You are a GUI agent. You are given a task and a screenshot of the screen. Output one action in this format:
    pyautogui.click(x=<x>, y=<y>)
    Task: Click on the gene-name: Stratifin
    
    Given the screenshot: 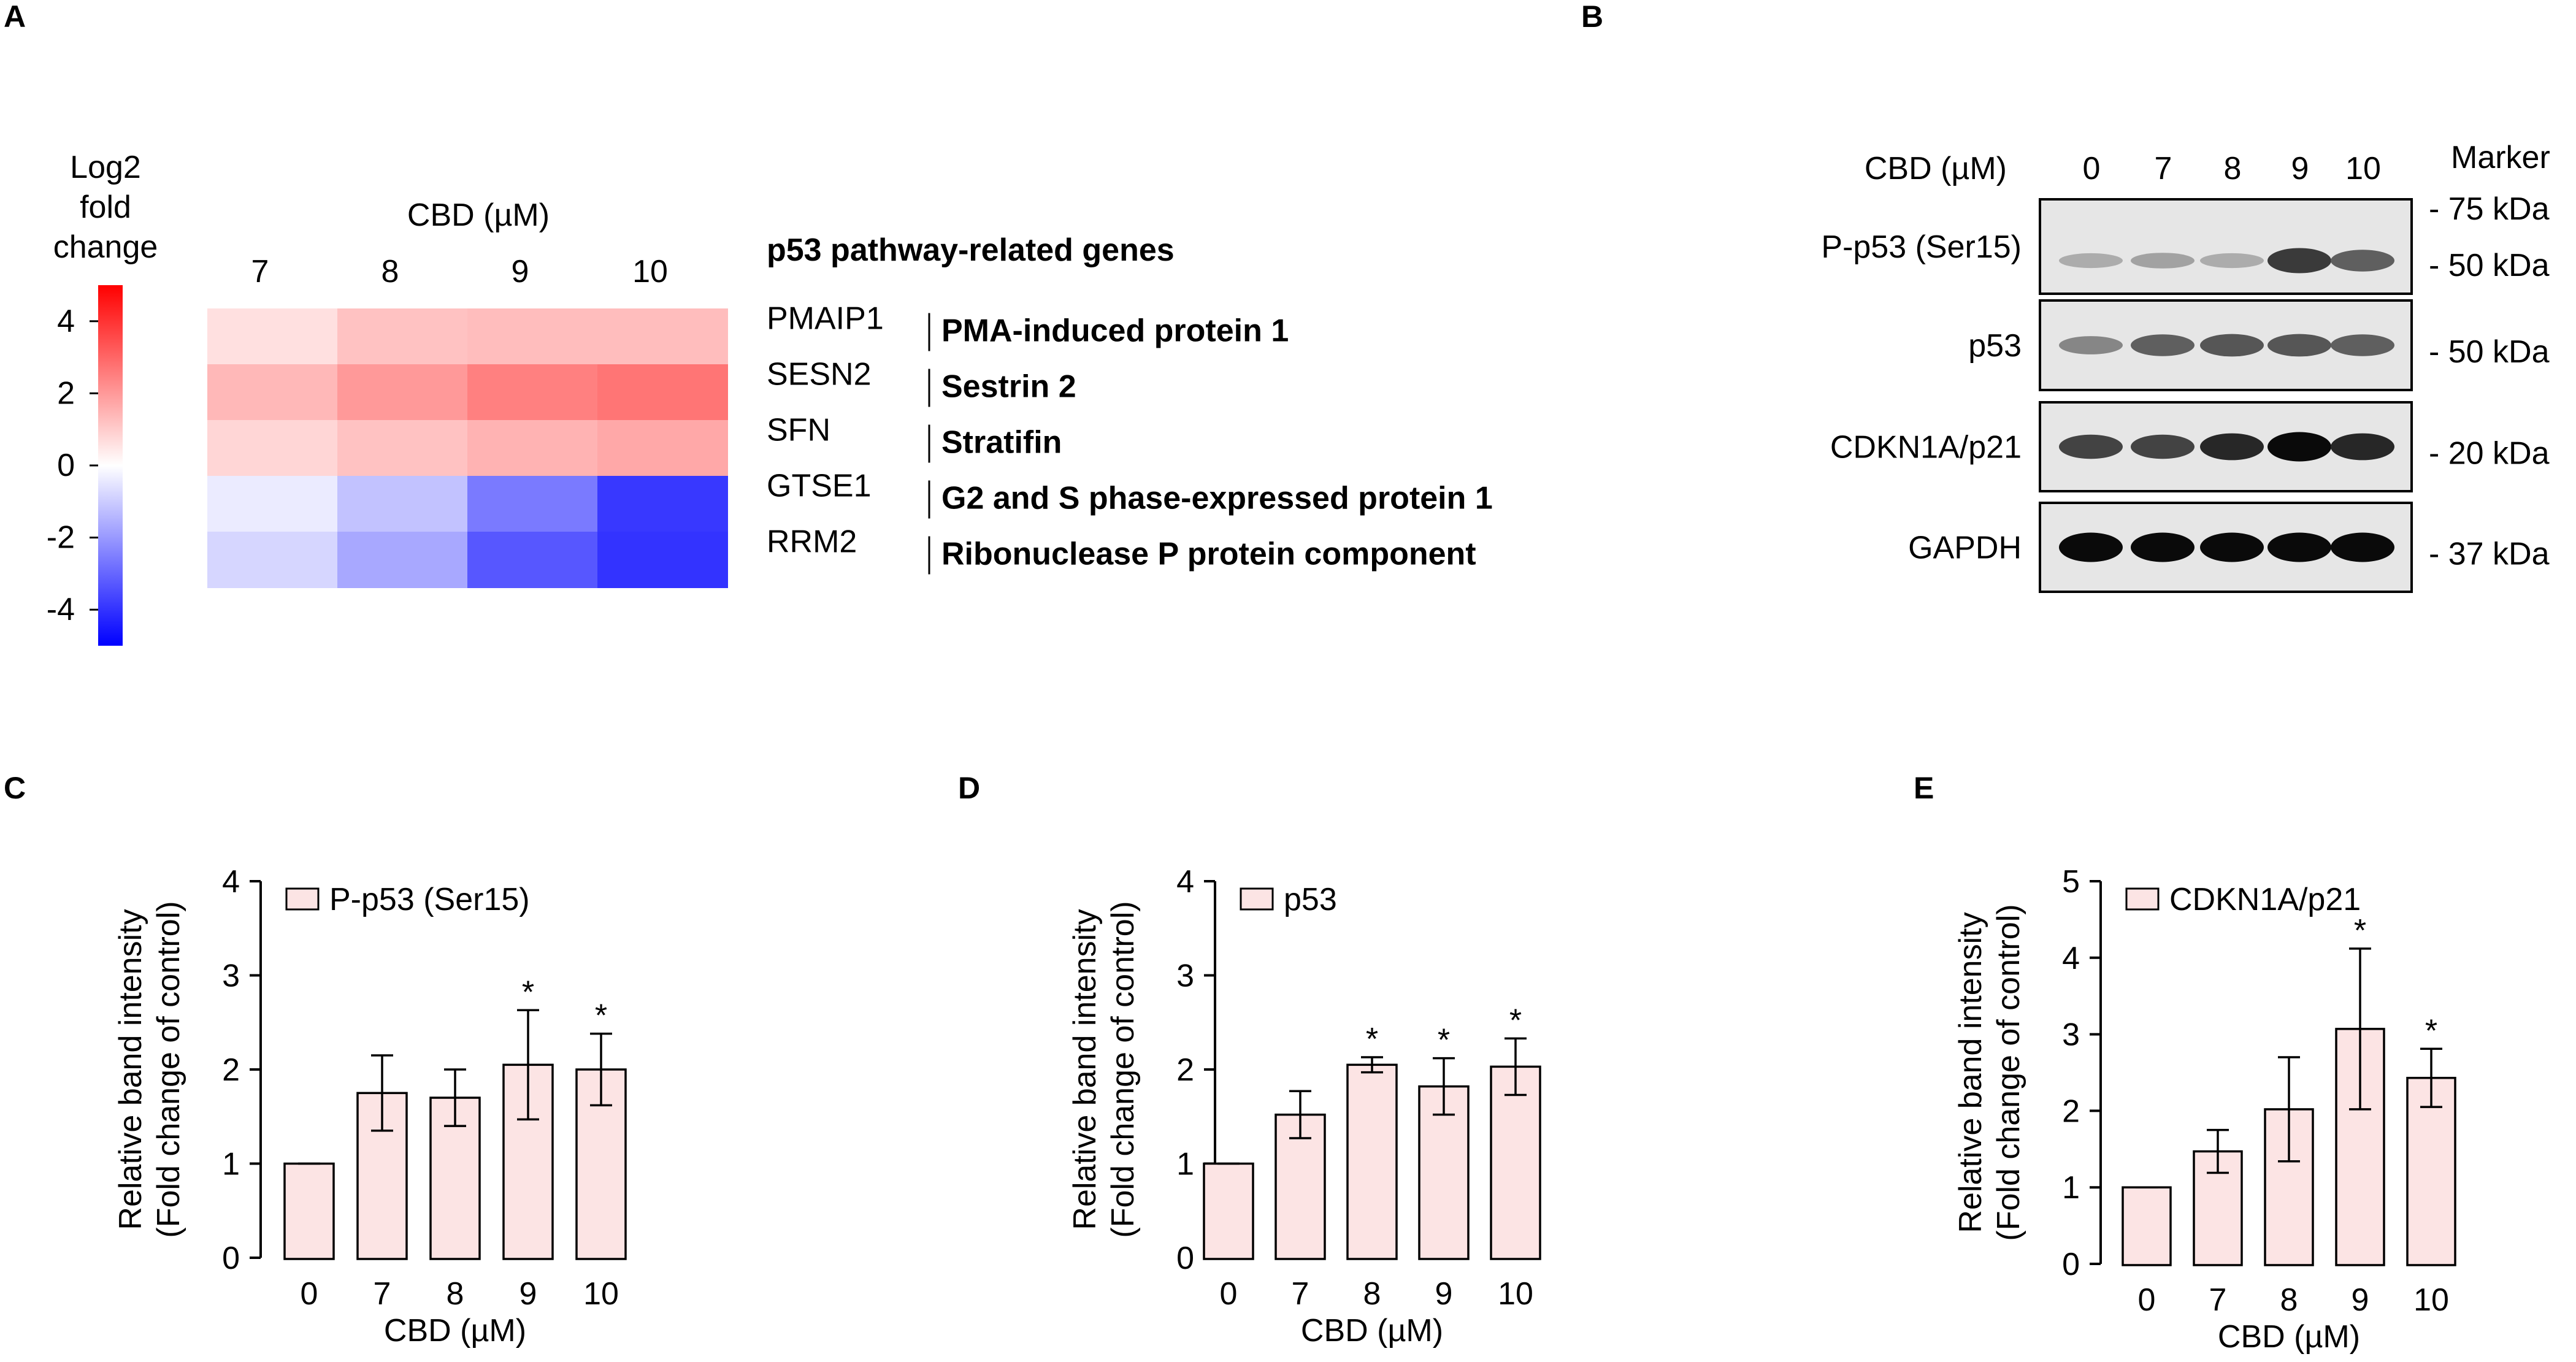 What is the action you would take?
    pyautogui.click(x=1001, y=443)
    